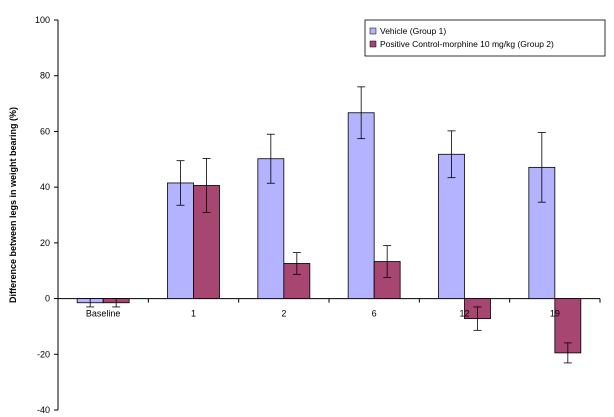  Describe the element at coordinates (103, 314) in the screenshot. I see `x-tick-label: Baseline` at that location.